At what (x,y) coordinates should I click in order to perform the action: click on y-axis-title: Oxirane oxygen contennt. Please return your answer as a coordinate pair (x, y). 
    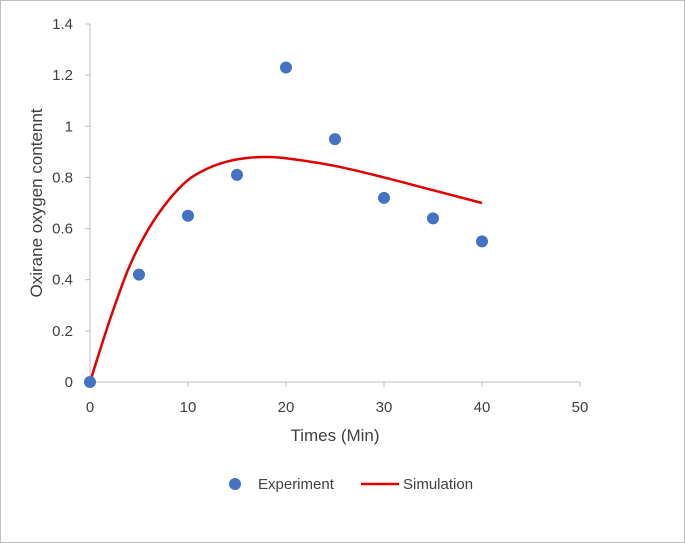
    Looking at the image, I should click on (36, 202).